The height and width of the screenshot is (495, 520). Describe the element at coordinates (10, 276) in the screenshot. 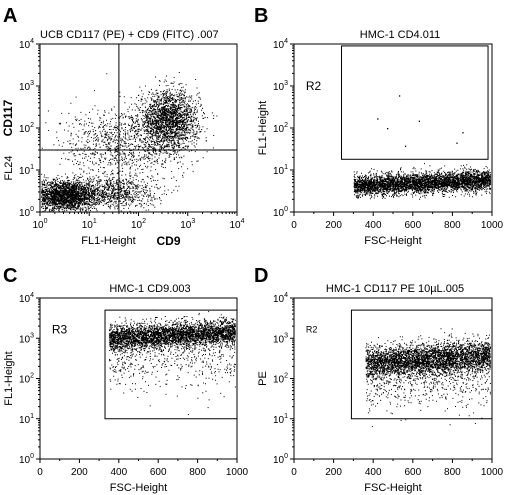

I see `panel-letter-c: C` at that location.